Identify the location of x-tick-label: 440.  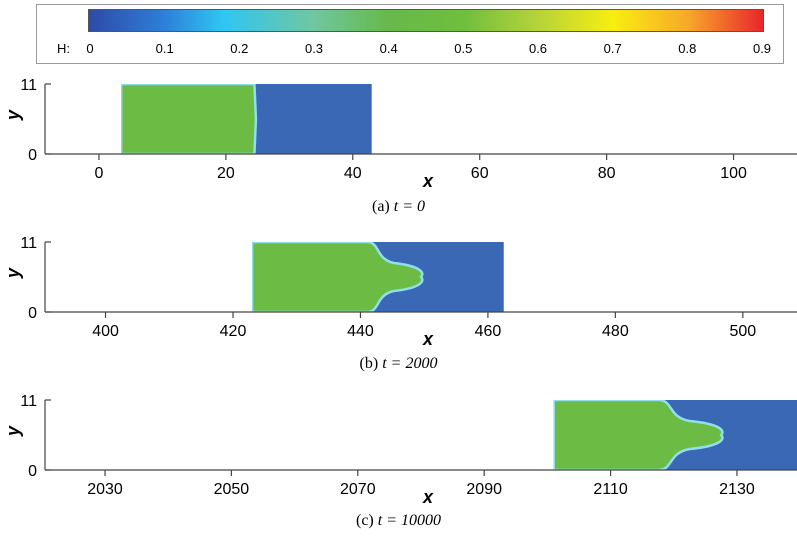
(360, 331).